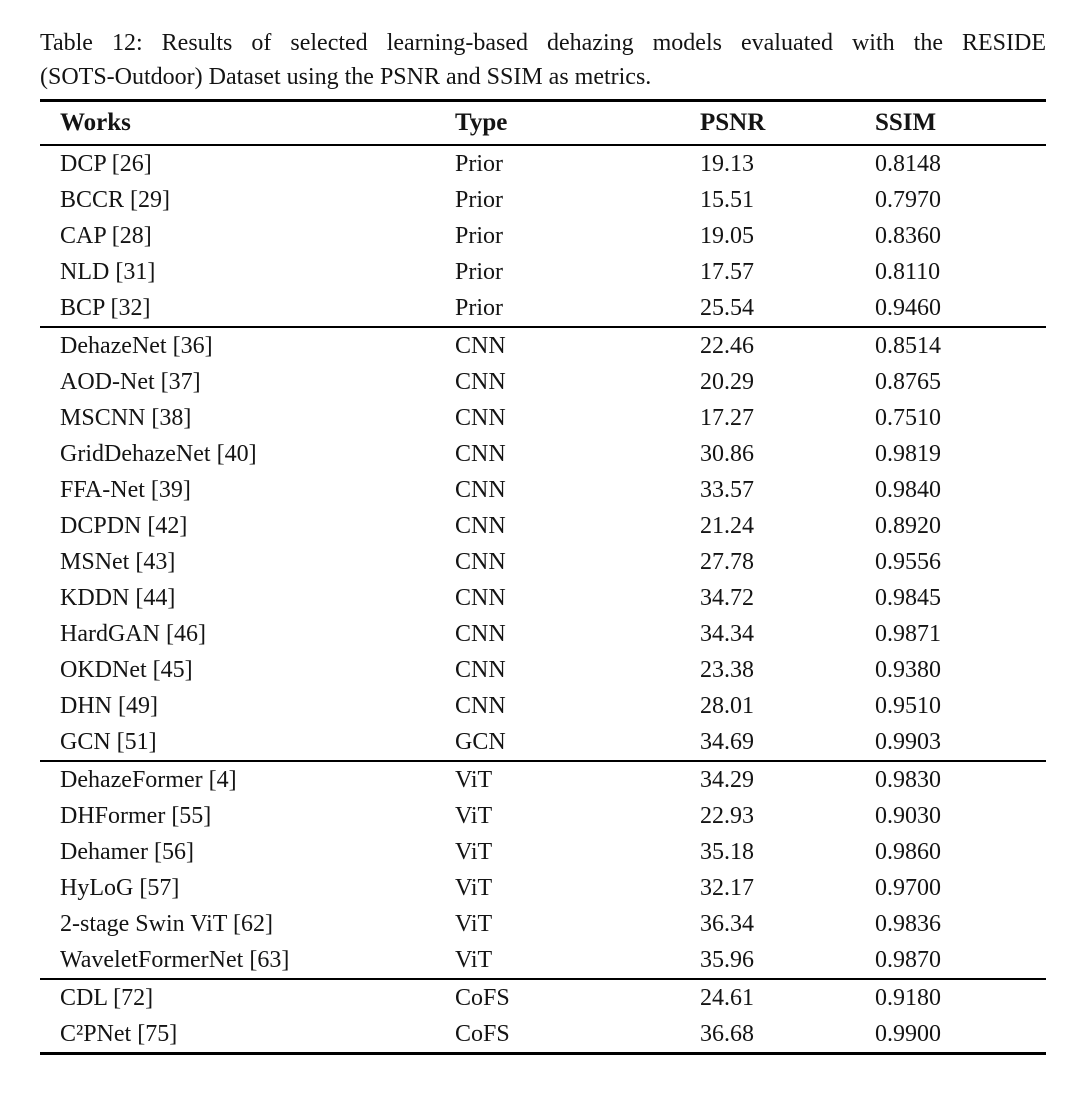  Describe the element at coordinates (543, 924) in the screenshot. I see `table-row: 2-stage Swin ViT [62] ViT 36.34 0.9836` at that location.